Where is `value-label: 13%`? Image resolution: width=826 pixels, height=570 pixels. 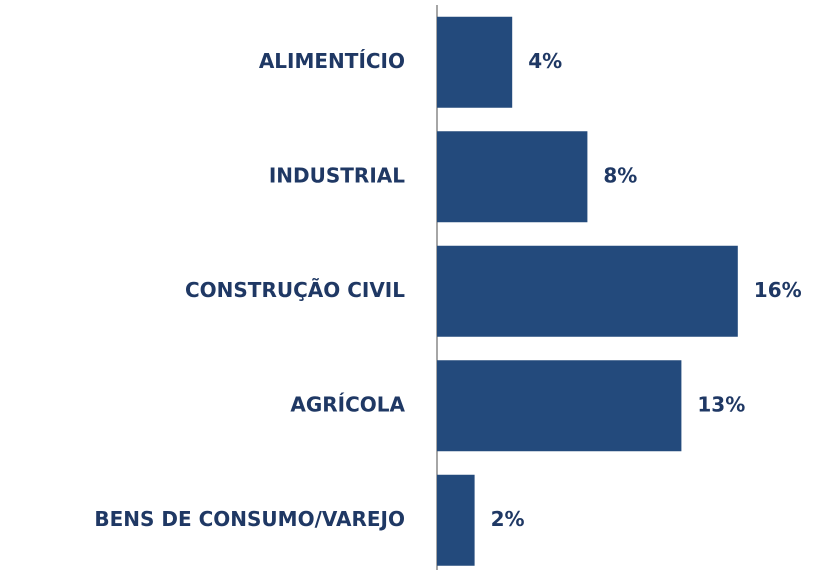 value-label: 13% is located at coordinates (721, 404).